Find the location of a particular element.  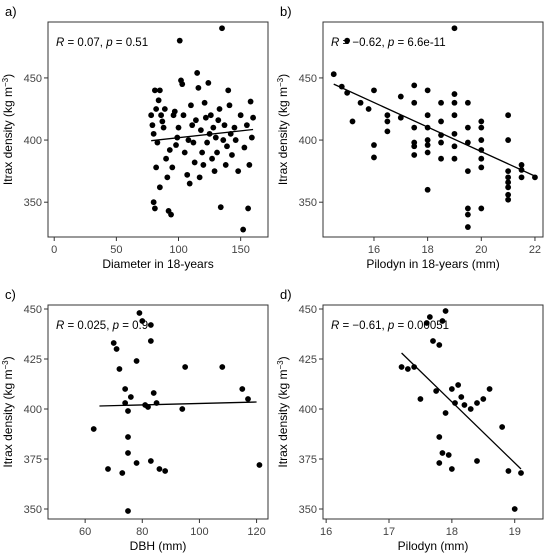

x-tick-label: 22 is located at coordinates (535, 250).